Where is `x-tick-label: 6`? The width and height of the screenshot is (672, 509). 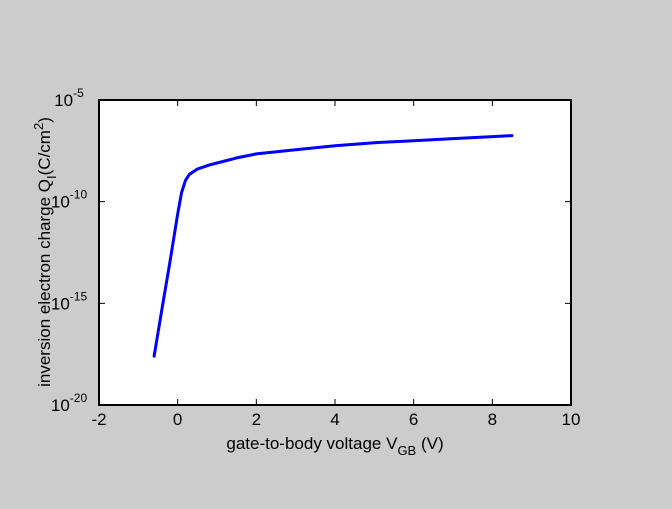
x-tick-label: 6 is located at coordinates (413, 419).